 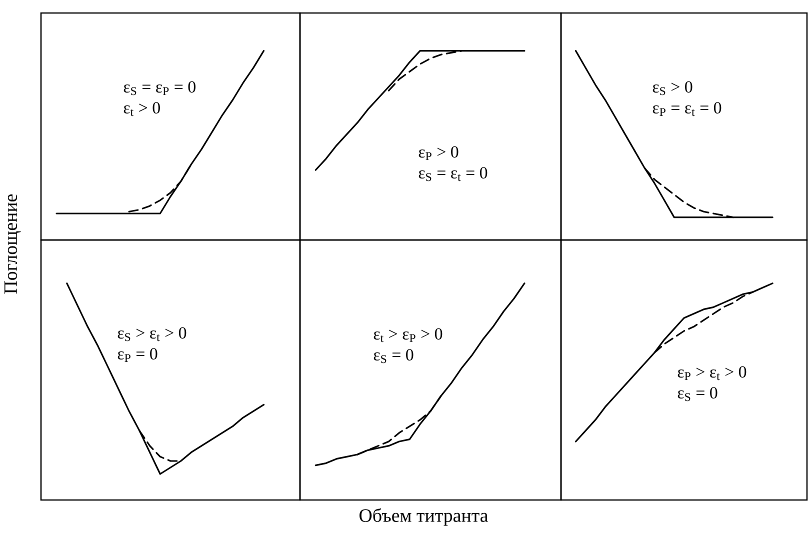 What do you see at coordinates (152, 334) in the screenshot?
I see `annotation: ε$_{S}$ > ε$_{t}$ > 0` at bounding box center [152, 334].